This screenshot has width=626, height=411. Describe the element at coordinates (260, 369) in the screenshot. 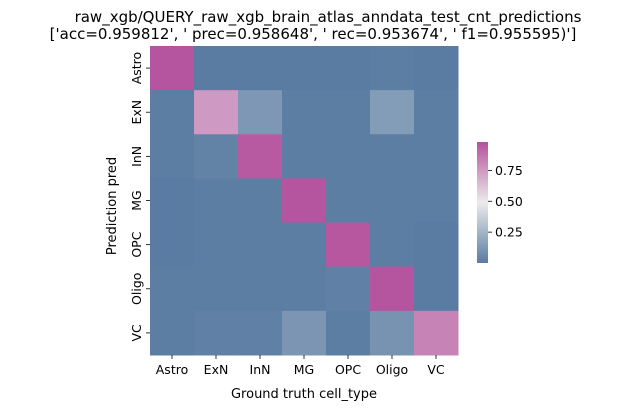

I see `x-tick-label: InN` at that location.